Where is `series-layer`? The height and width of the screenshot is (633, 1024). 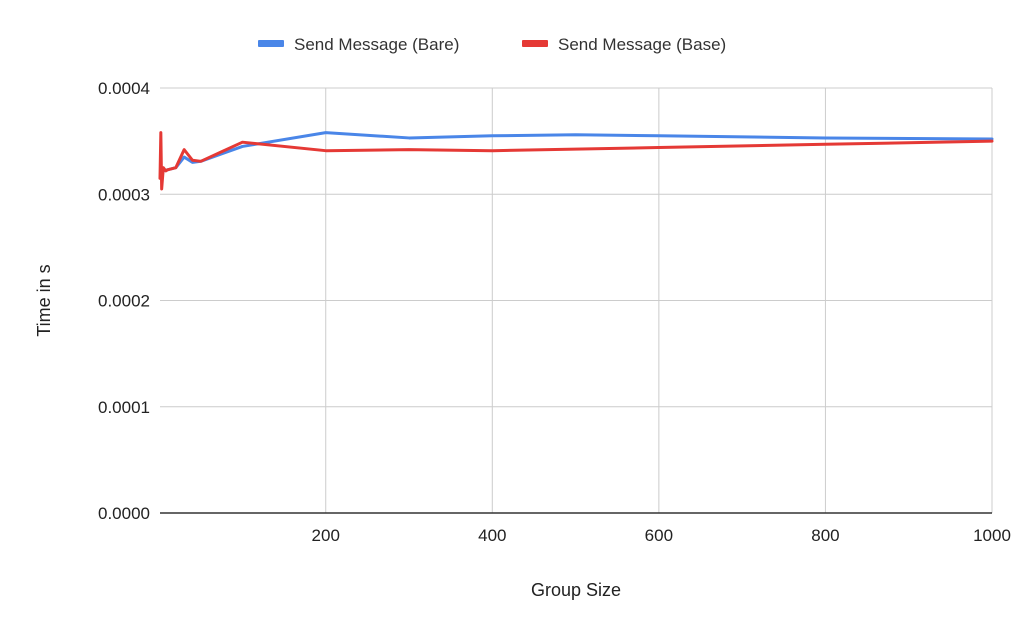
series-layer is located at coordinates (576, 161).